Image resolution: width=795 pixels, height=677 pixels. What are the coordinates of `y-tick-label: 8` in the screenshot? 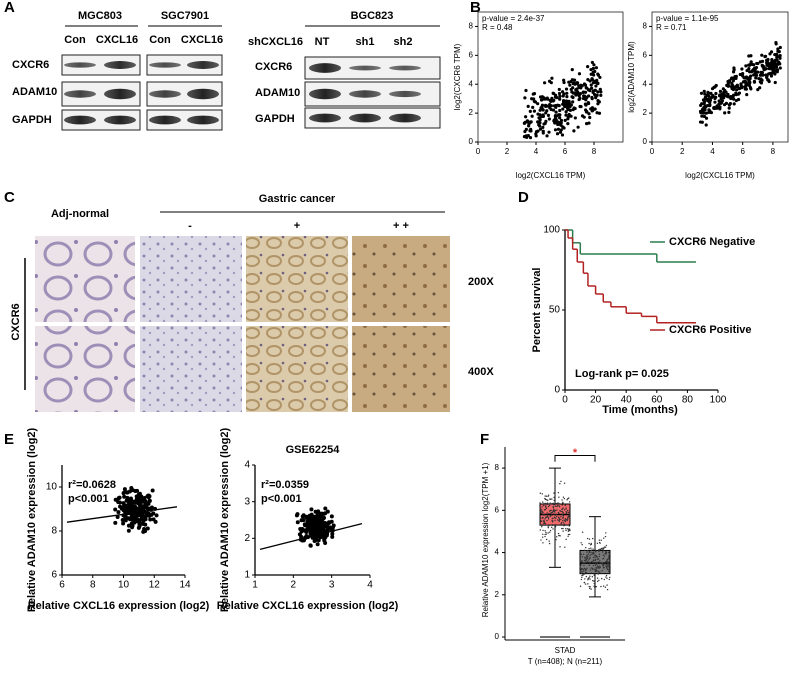 It's located at (54, 531).